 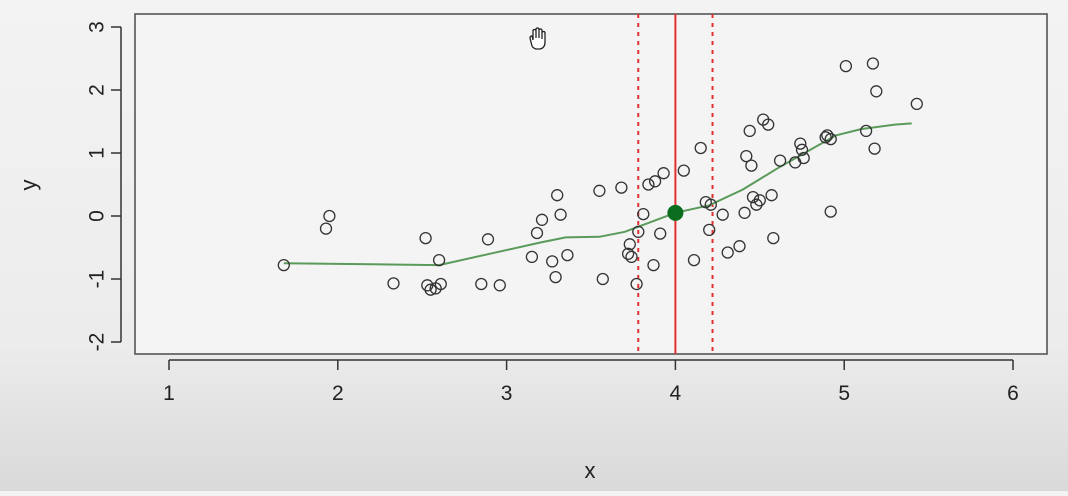 What do you see at coordinates (97, 342) in the screenshot?
I see `y-tick-label: -2` at bounding box center [97, 342].